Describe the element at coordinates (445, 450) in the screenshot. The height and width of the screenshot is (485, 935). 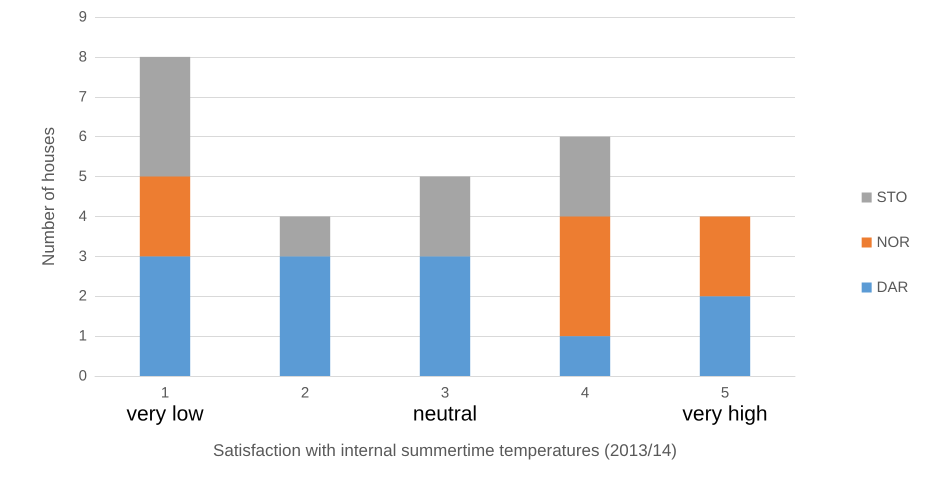
I see `x-axis-title: Satisfaction with internal summertime temperatures (2013/14)` at that location.